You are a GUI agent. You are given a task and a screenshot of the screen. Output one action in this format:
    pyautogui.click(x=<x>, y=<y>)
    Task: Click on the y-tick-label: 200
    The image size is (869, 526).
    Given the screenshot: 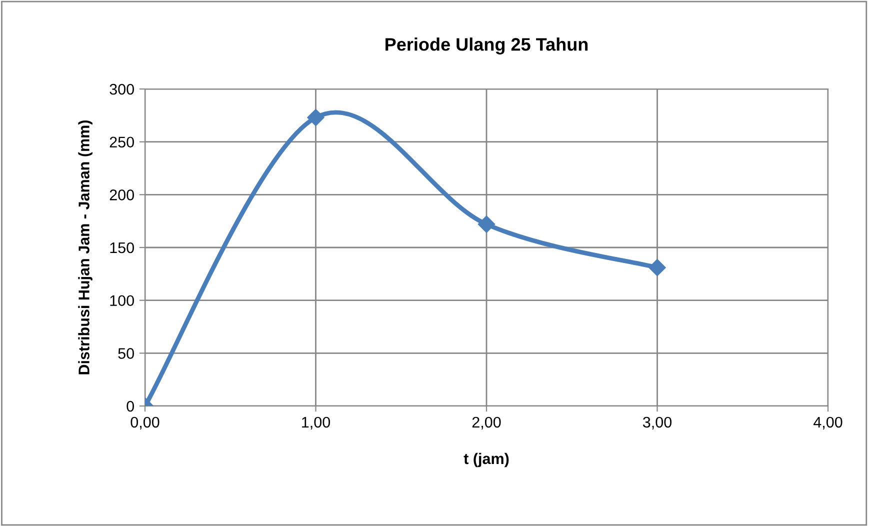 What is the action you would take?
    pyautogui.click(x=122, y=195)
    